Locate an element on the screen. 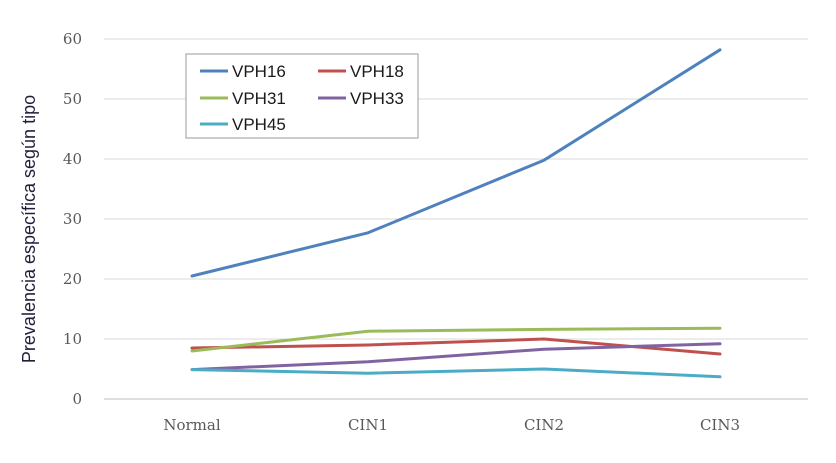 Image resolution: width=836 pixels, height=463 pixels. y-tick-label: 20 is located at coordinates (72, 279).